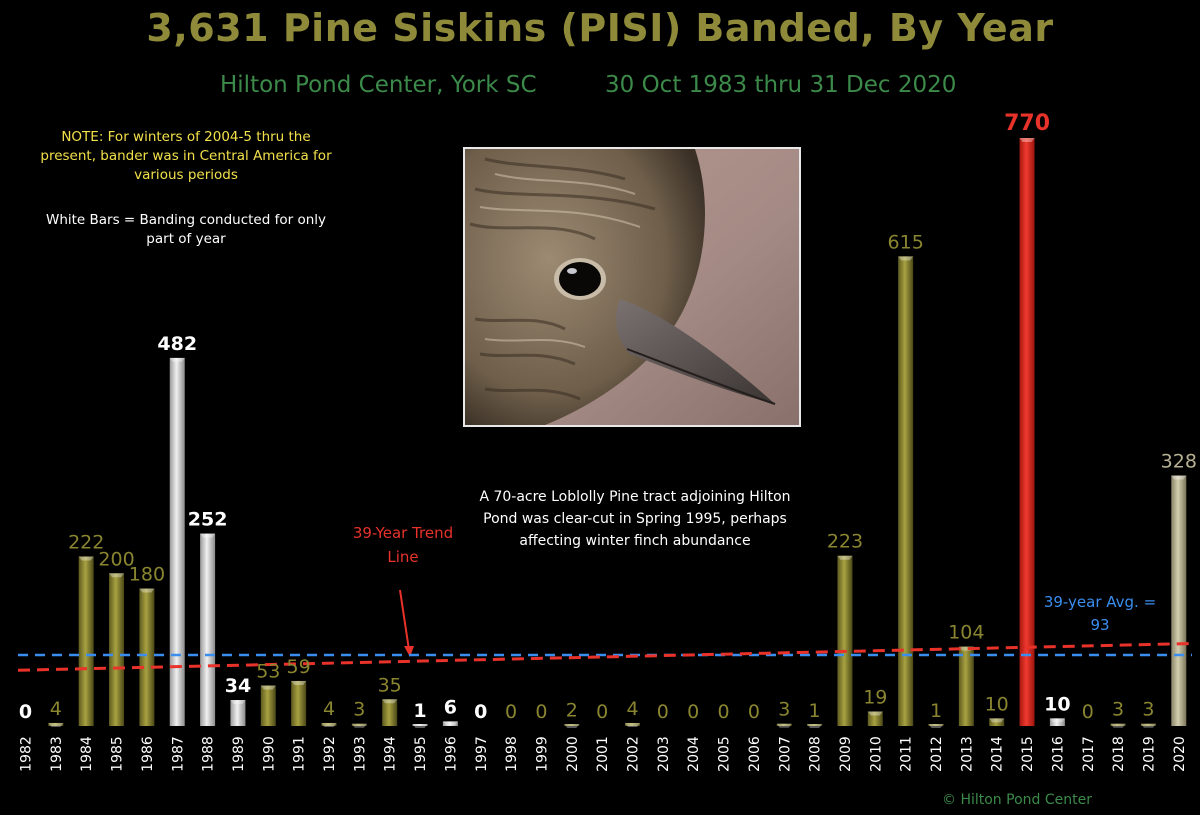 Image resolution: width=1200 pixels, height=815 pixels. I want to click on value-label-1994: 35, so click(390, 685).